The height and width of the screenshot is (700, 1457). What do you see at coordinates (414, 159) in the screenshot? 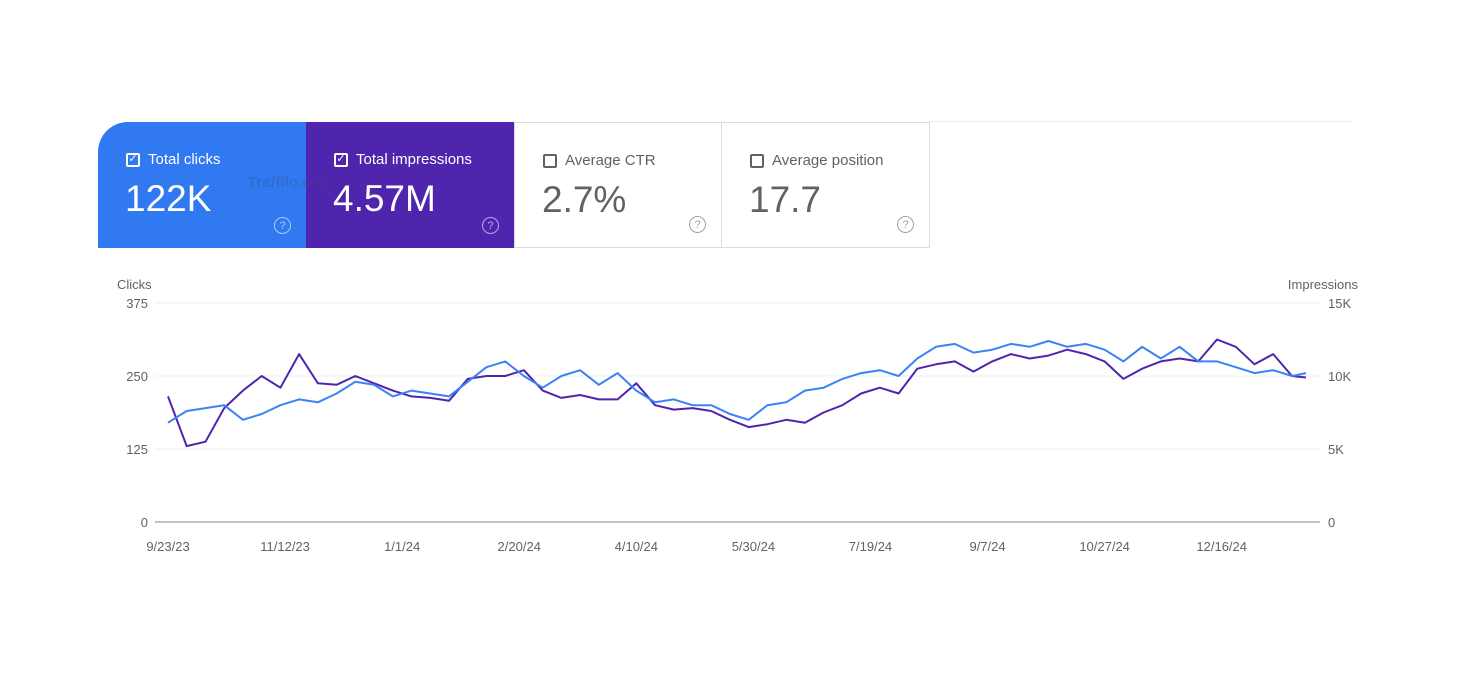
I see `metric-label: Total impressions` at bounding box center [414, 159].